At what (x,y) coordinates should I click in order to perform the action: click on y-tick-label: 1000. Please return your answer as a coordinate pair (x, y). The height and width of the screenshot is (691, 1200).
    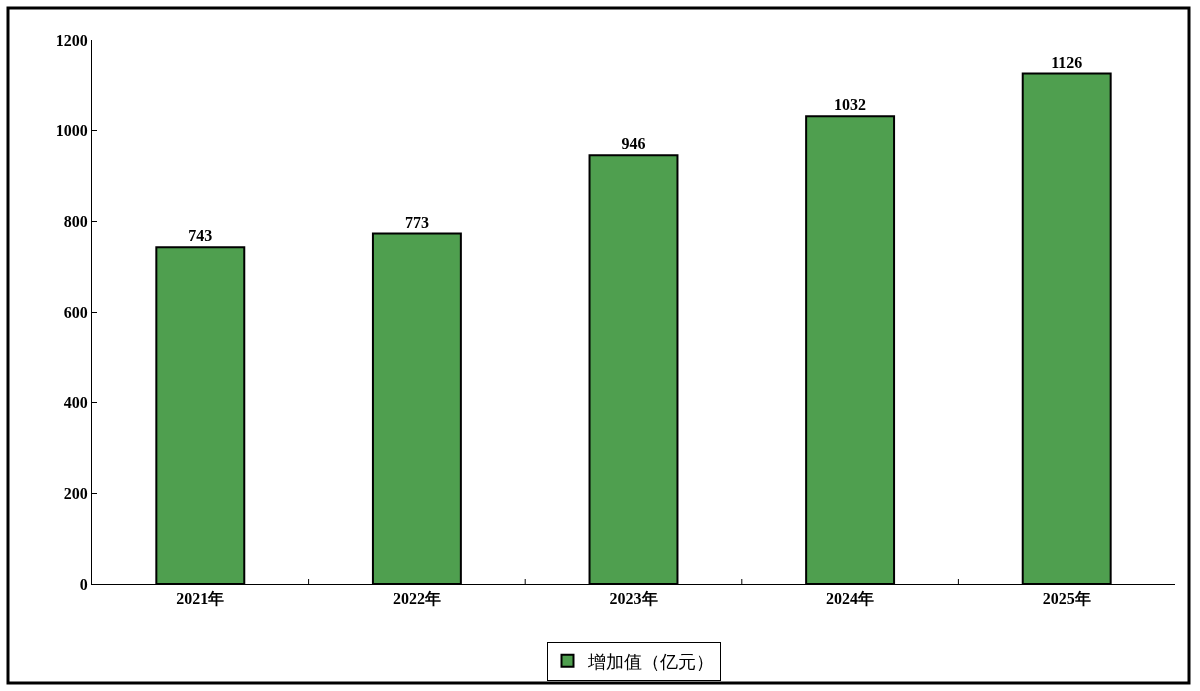
    Looking at the image, I should click on (71, 131).